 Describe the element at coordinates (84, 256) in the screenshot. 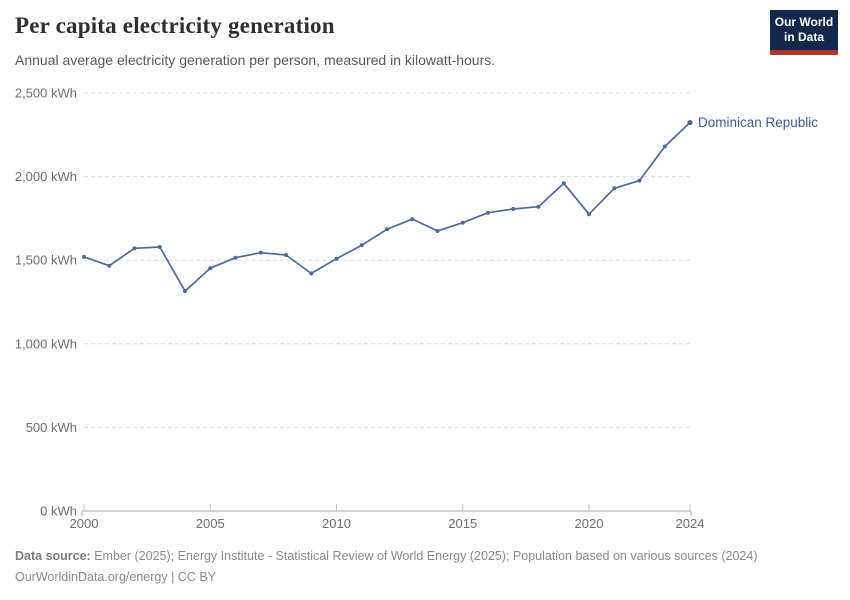

I see `data-point-2000` at that location.